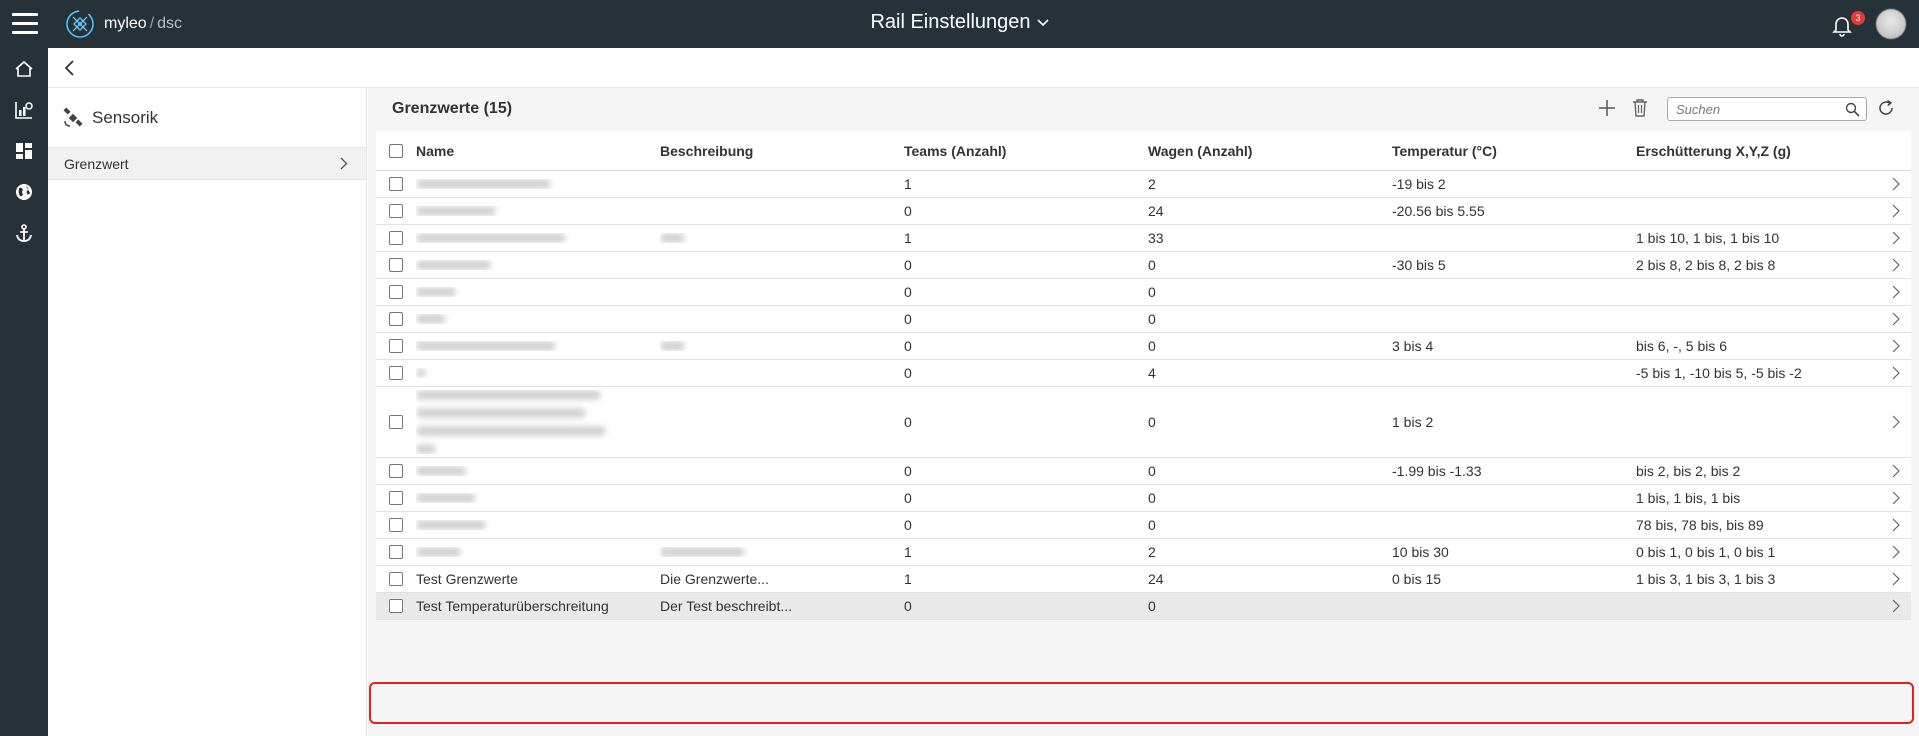 The width and height of the screenshot is (1919, 736). Describe the element at coordinates (207, 164) in the screenshot. I see `sidebar-item-grenzwert: Grenzwert` at that location.